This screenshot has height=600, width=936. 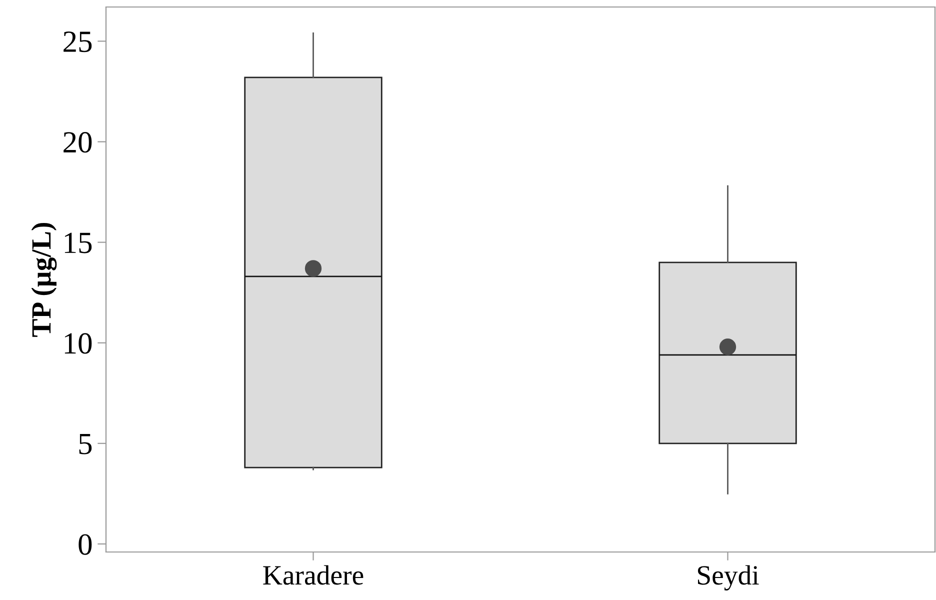 I want to click on y-axis-title: TP (µg/L), so click(x=44, y=279).